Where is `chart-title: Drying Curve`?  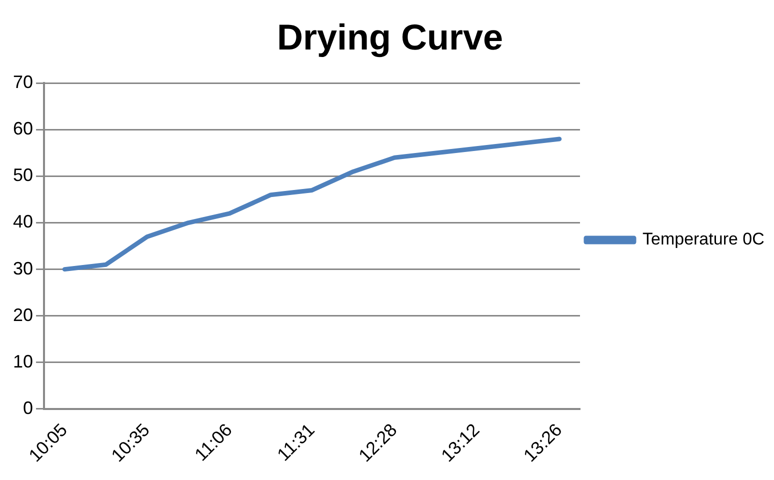
chart-title: Drying Curve is located at coordinates (390, 37).